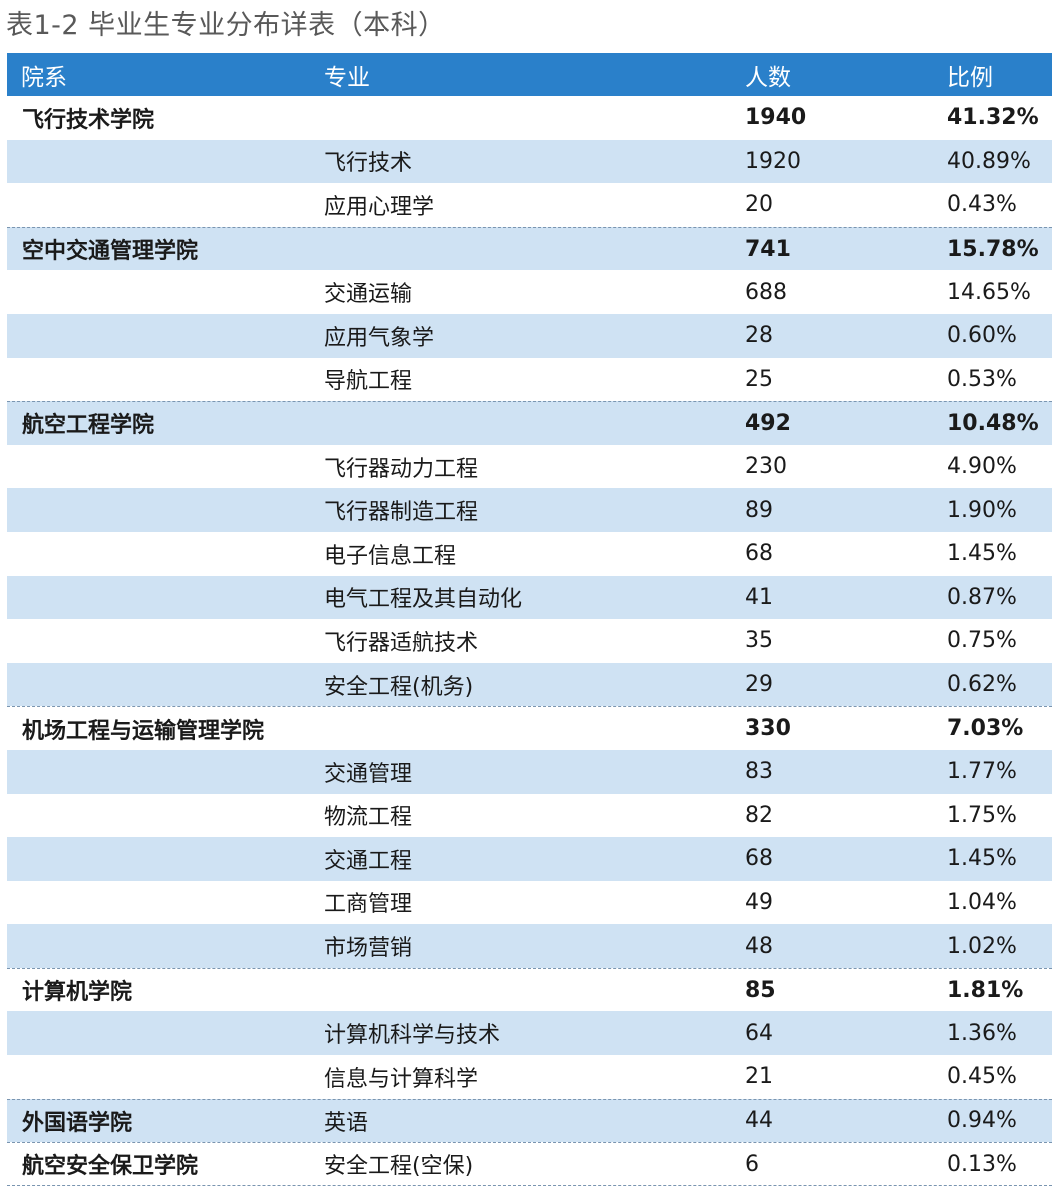 The height and width of the screenshot is (1204, 1052). What do you see at coordinates (529, 292) in the screenshot?
I see `major-row: 交通运输 688 14.65%` at bounding box center [529, 292].